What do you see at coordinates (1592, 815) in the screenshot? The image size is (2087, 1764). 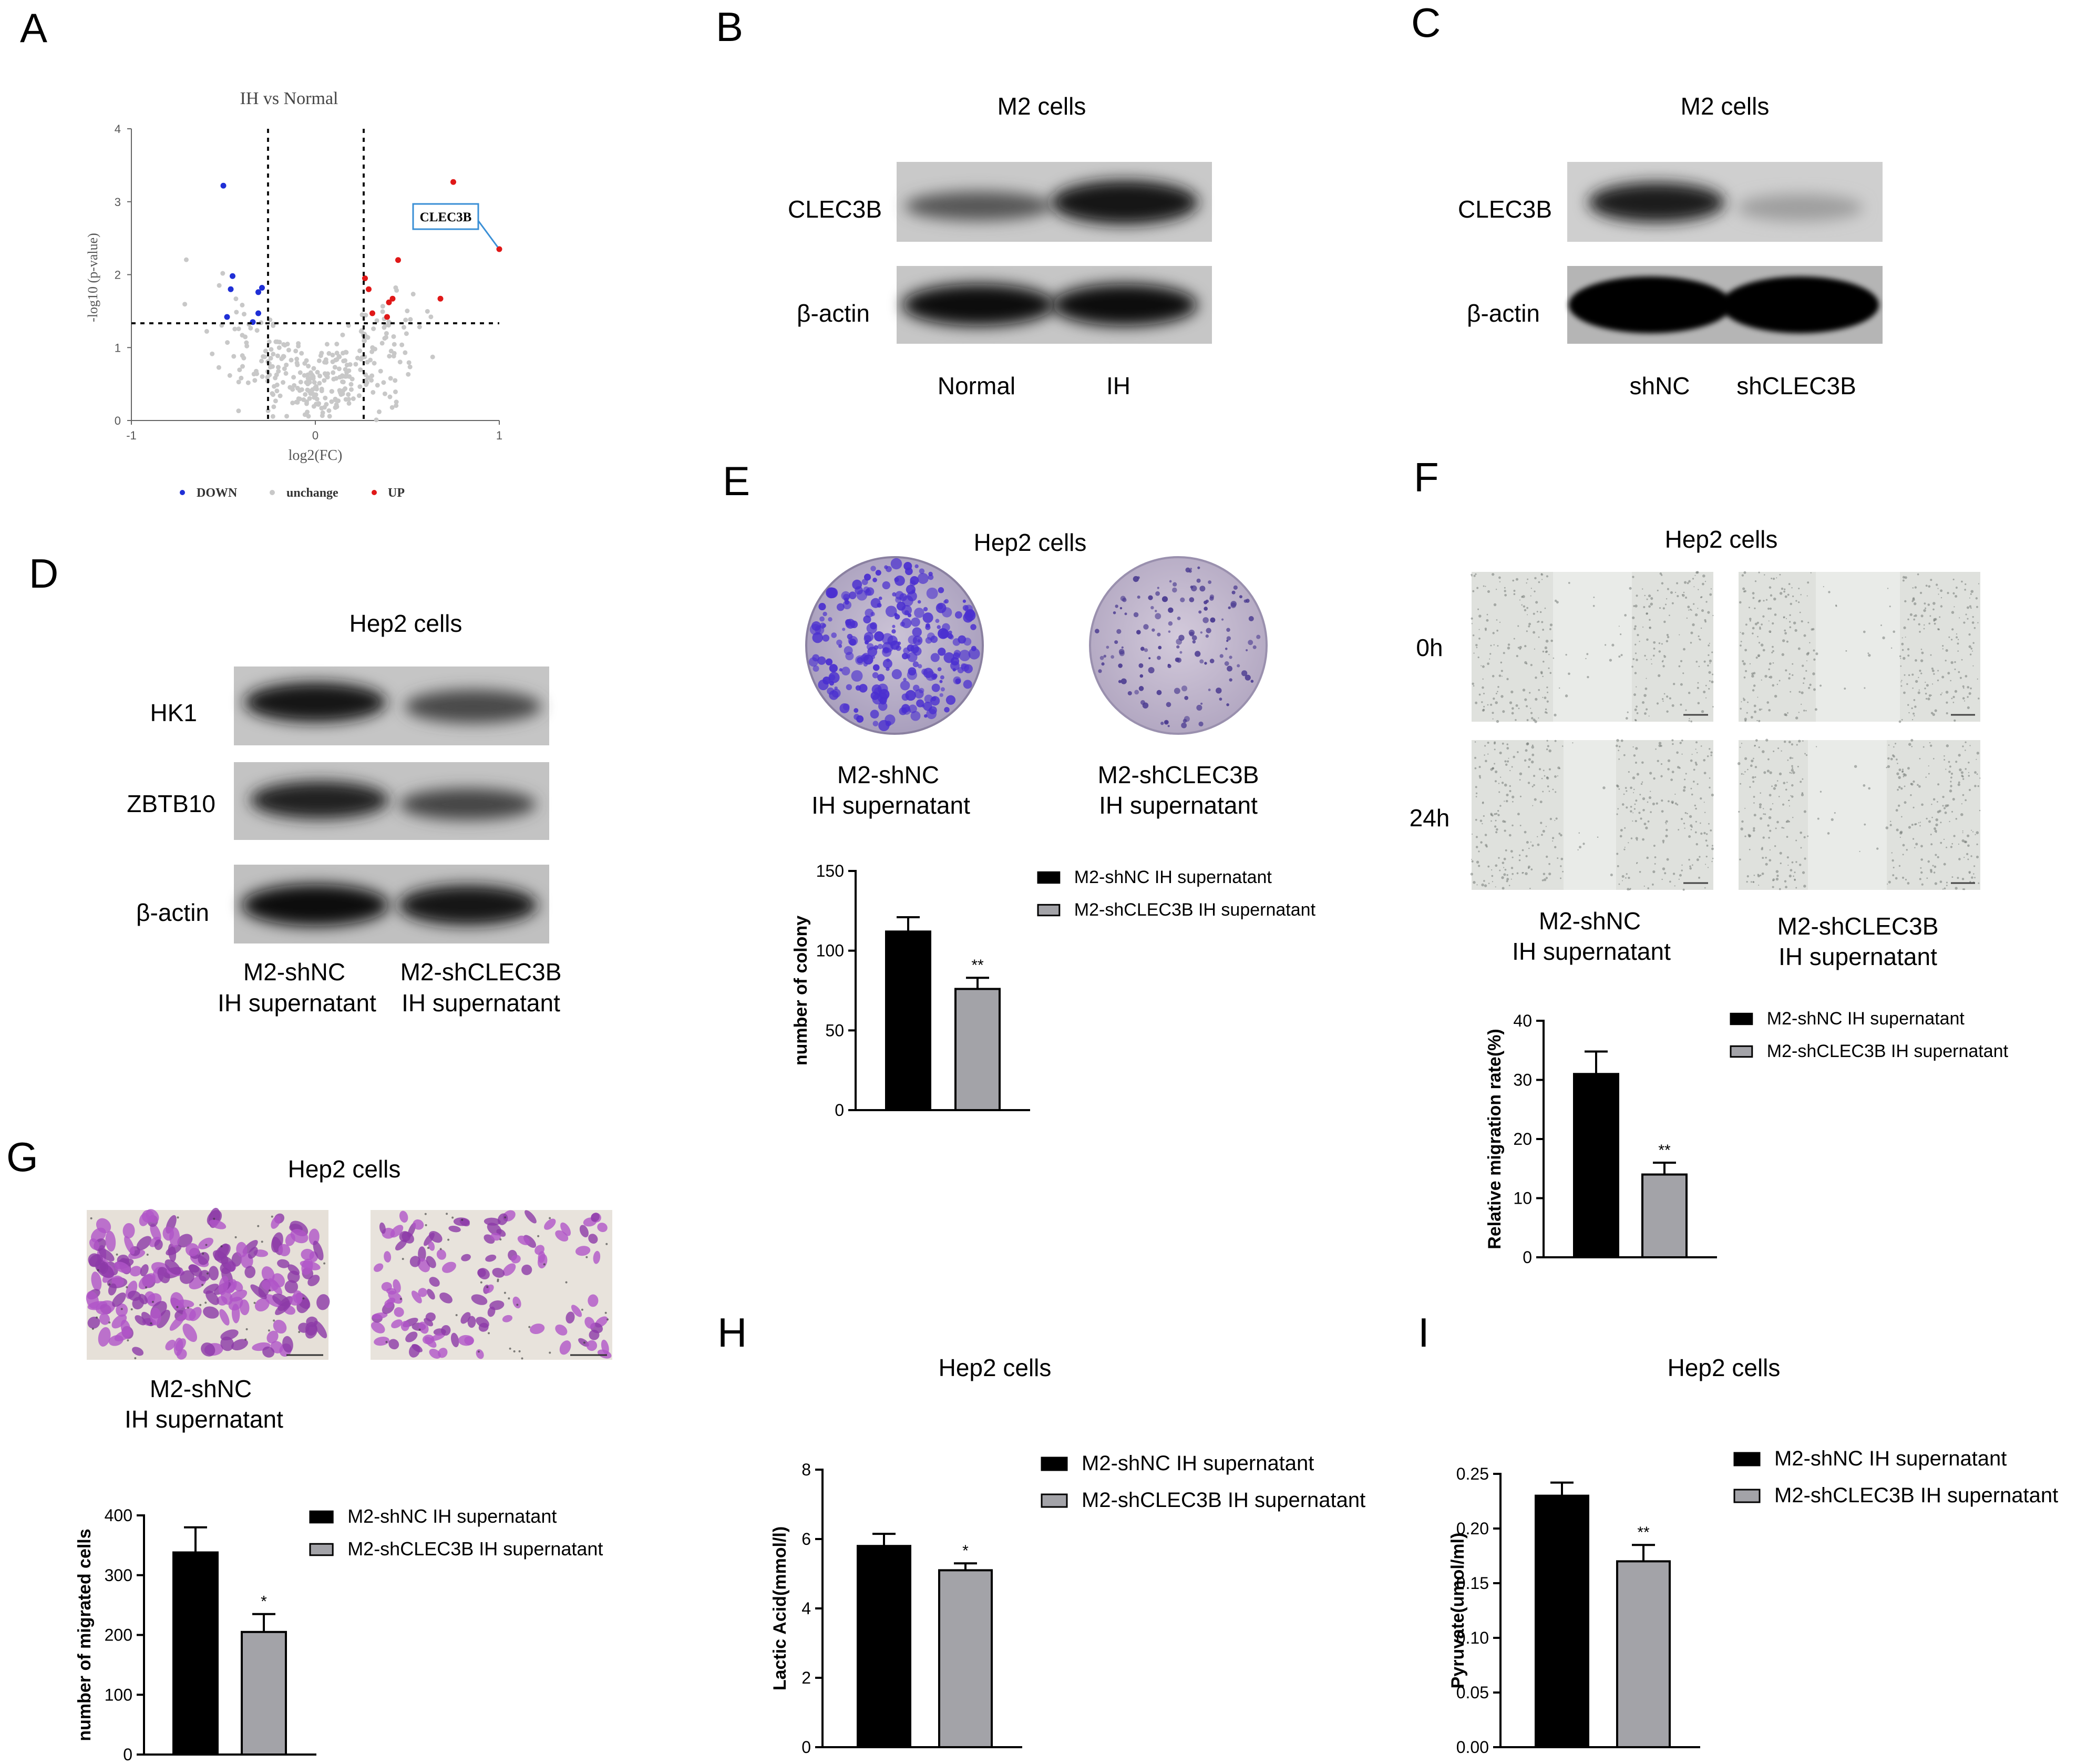 I see `cell-speckle` at bounding box center [1592, 815].